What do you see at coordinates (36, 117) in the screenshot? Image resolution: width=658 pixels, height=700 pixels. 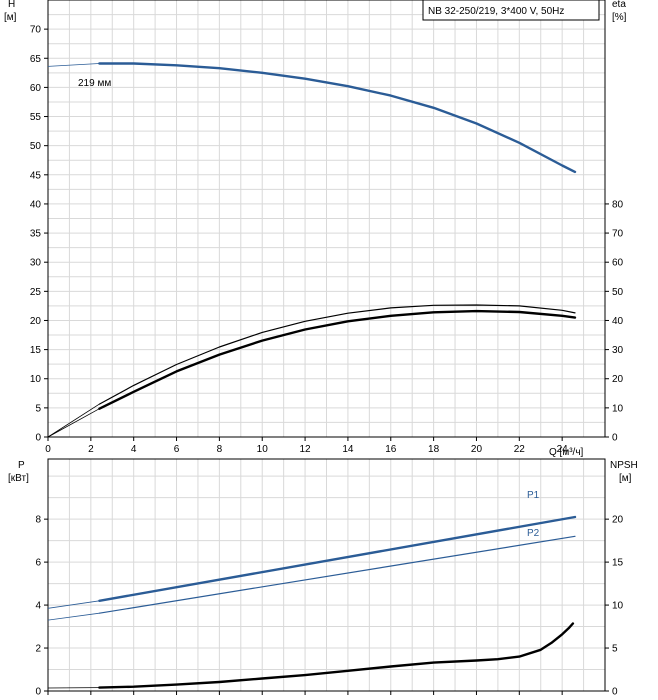 I see `left-tick-label: 55` at bounding box center [36, 117].